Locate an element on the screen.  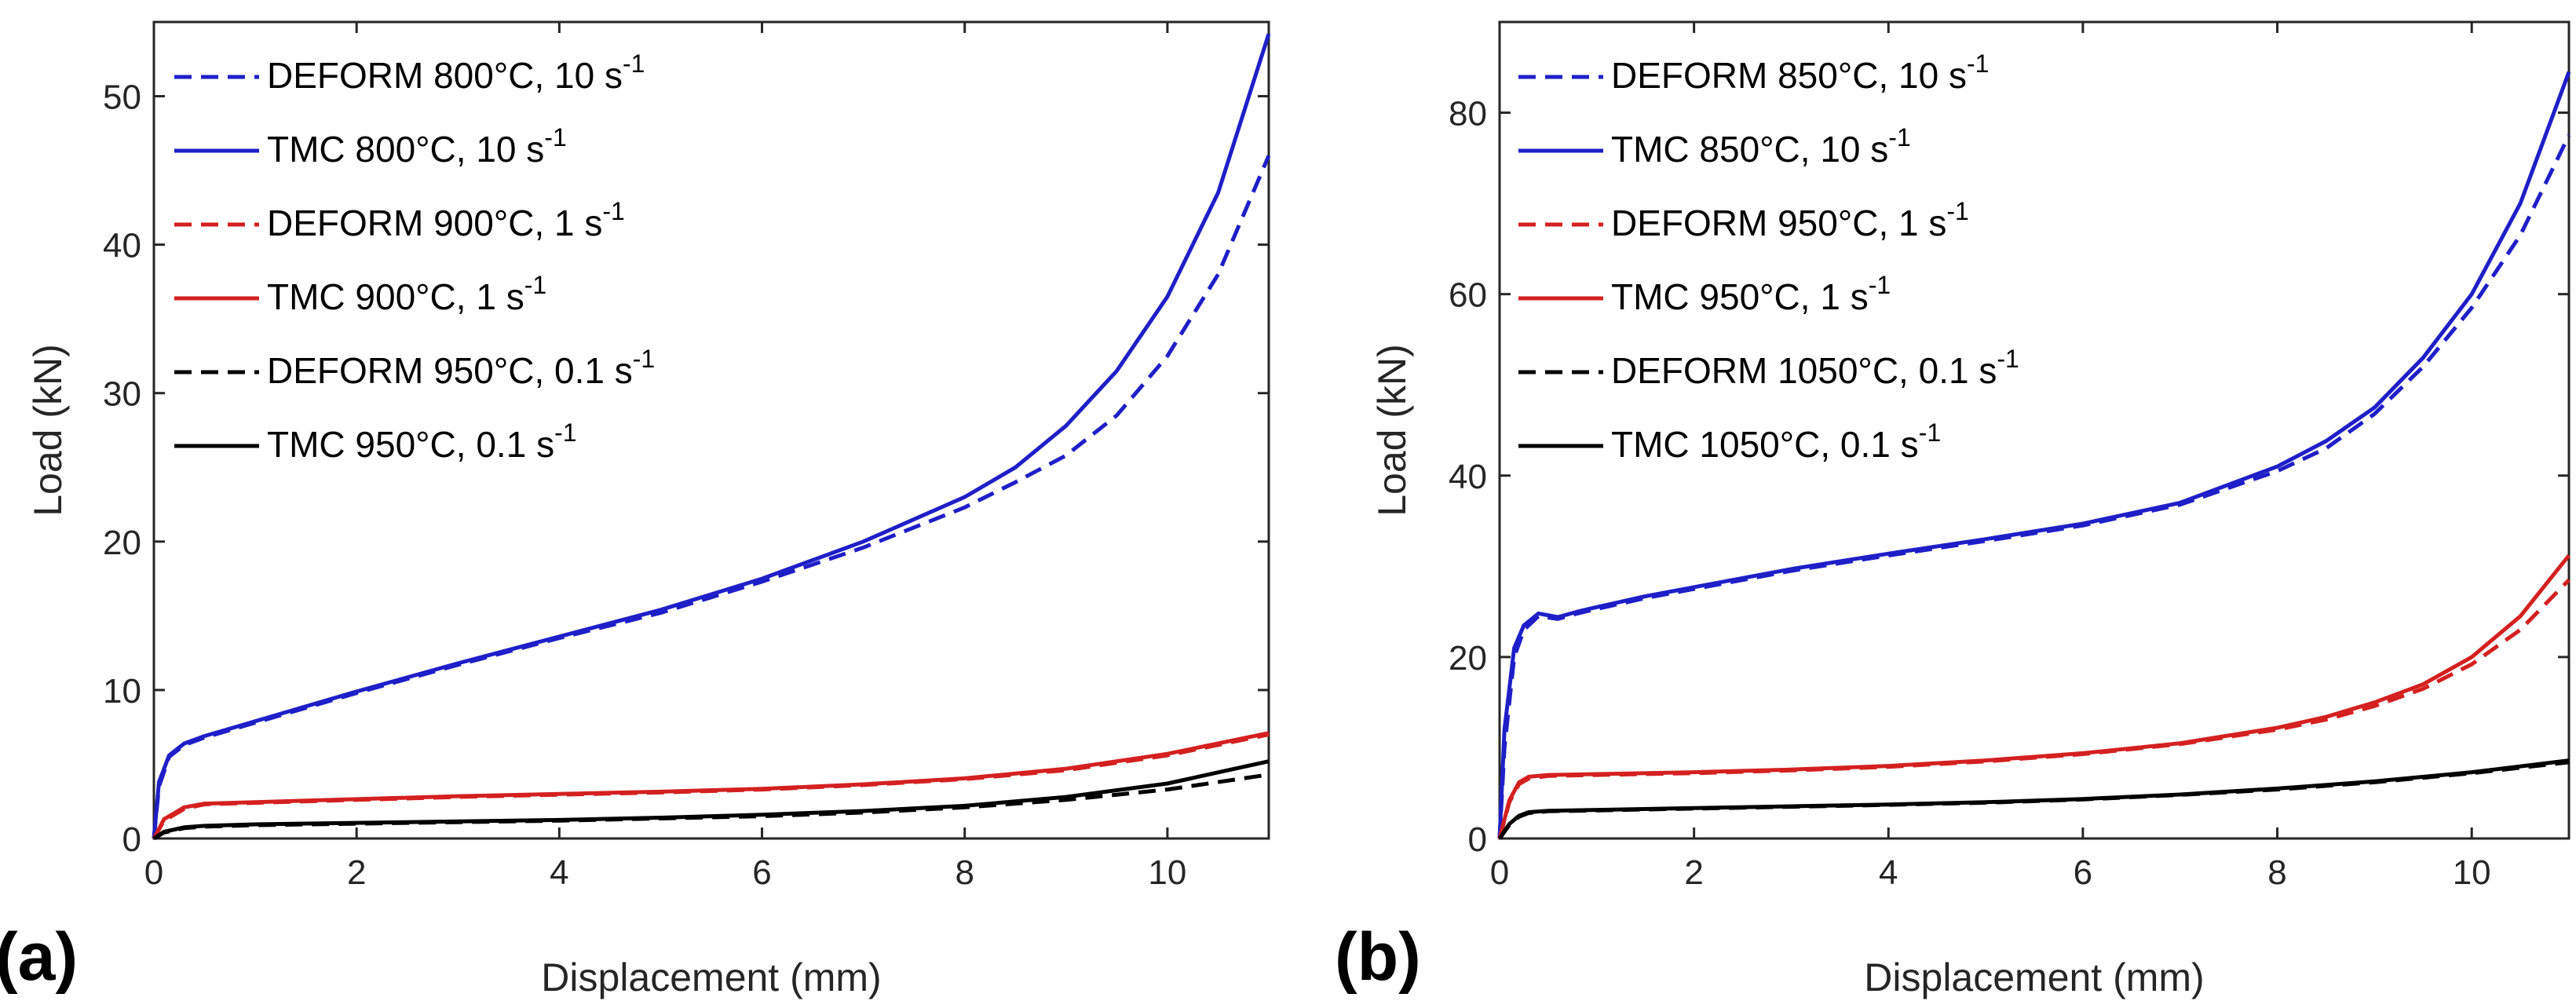
legend-label: DEFORM 950°C, 1 s-1 is located at coordinates (1790, 220).